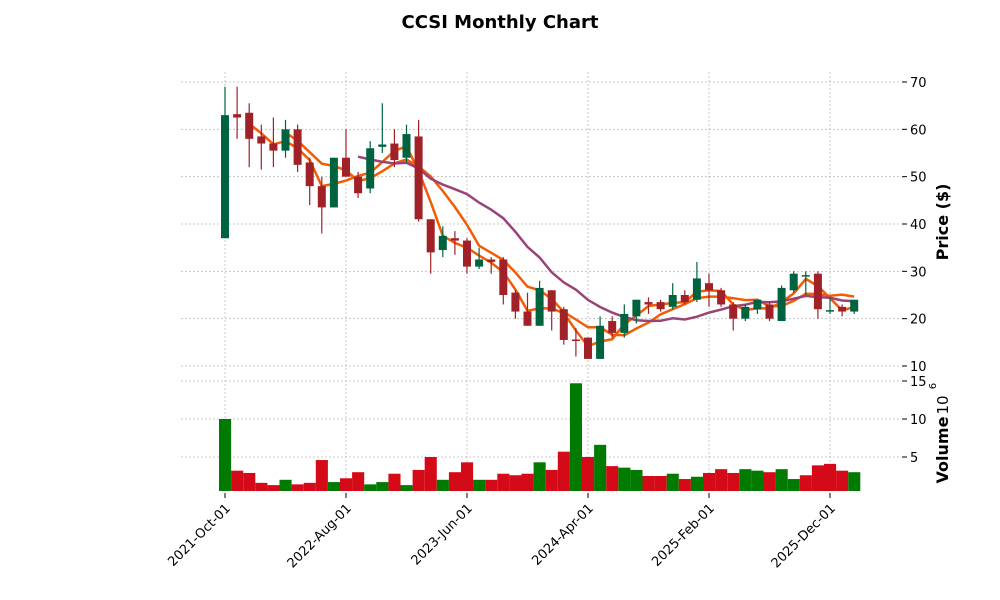 This screenshot has width=1000, height=600. What do you see at coordinates (918, 83) in the screenshot?
I see `price-tick-label: 70` at bounding box center [918, 83].